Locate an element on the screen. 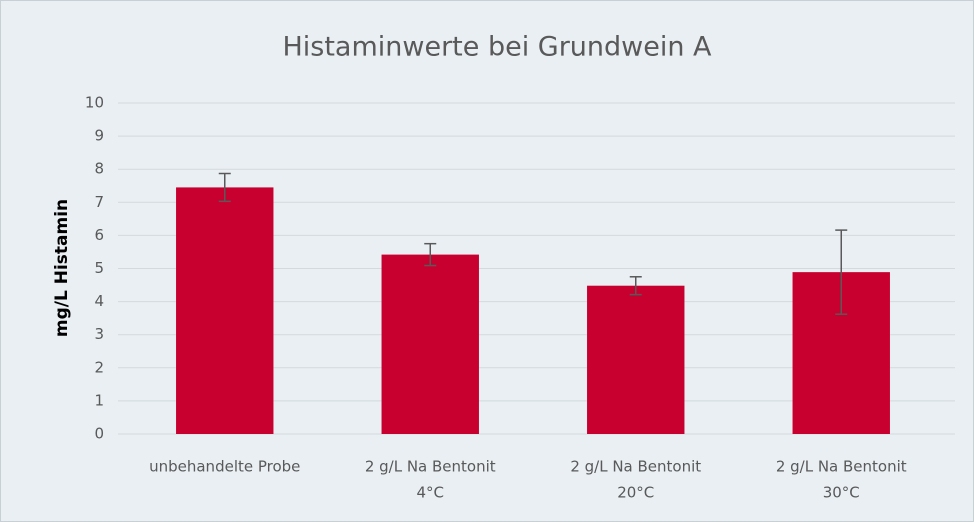  y-tick-label: 2 is located at coordinates (99, 367).